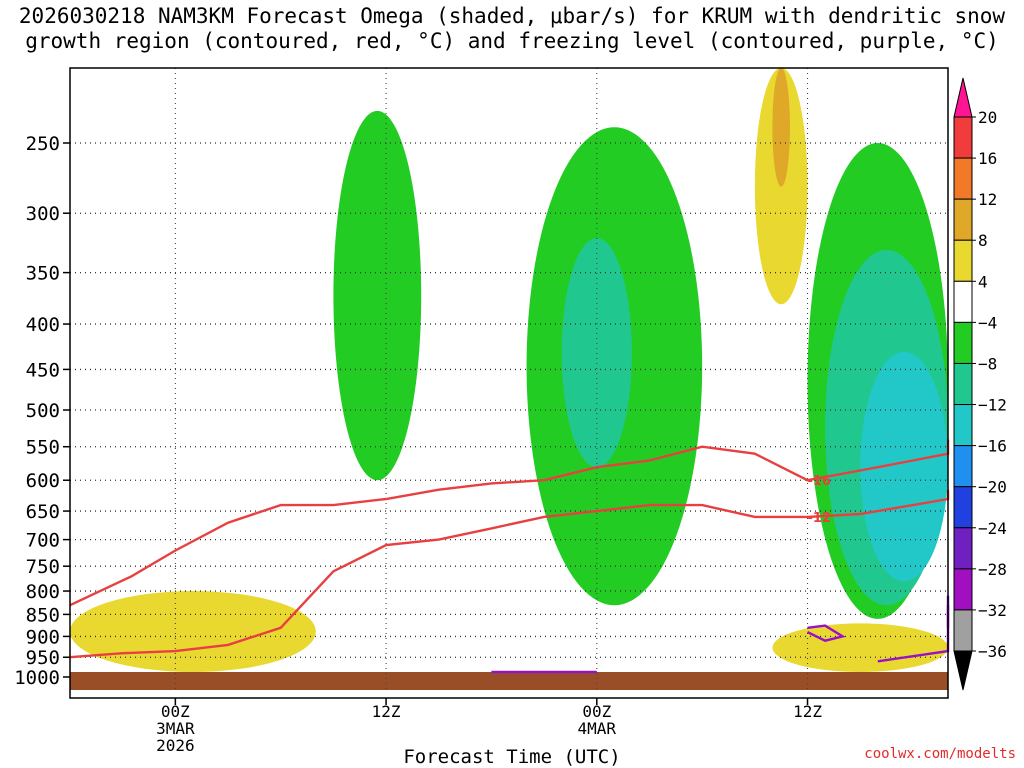 The image size is (1024, 768). What do you see at coordinates (992, 651) in the screenshot?
I see `colorbar-label-13: −36` at bounding box center [992, 651].